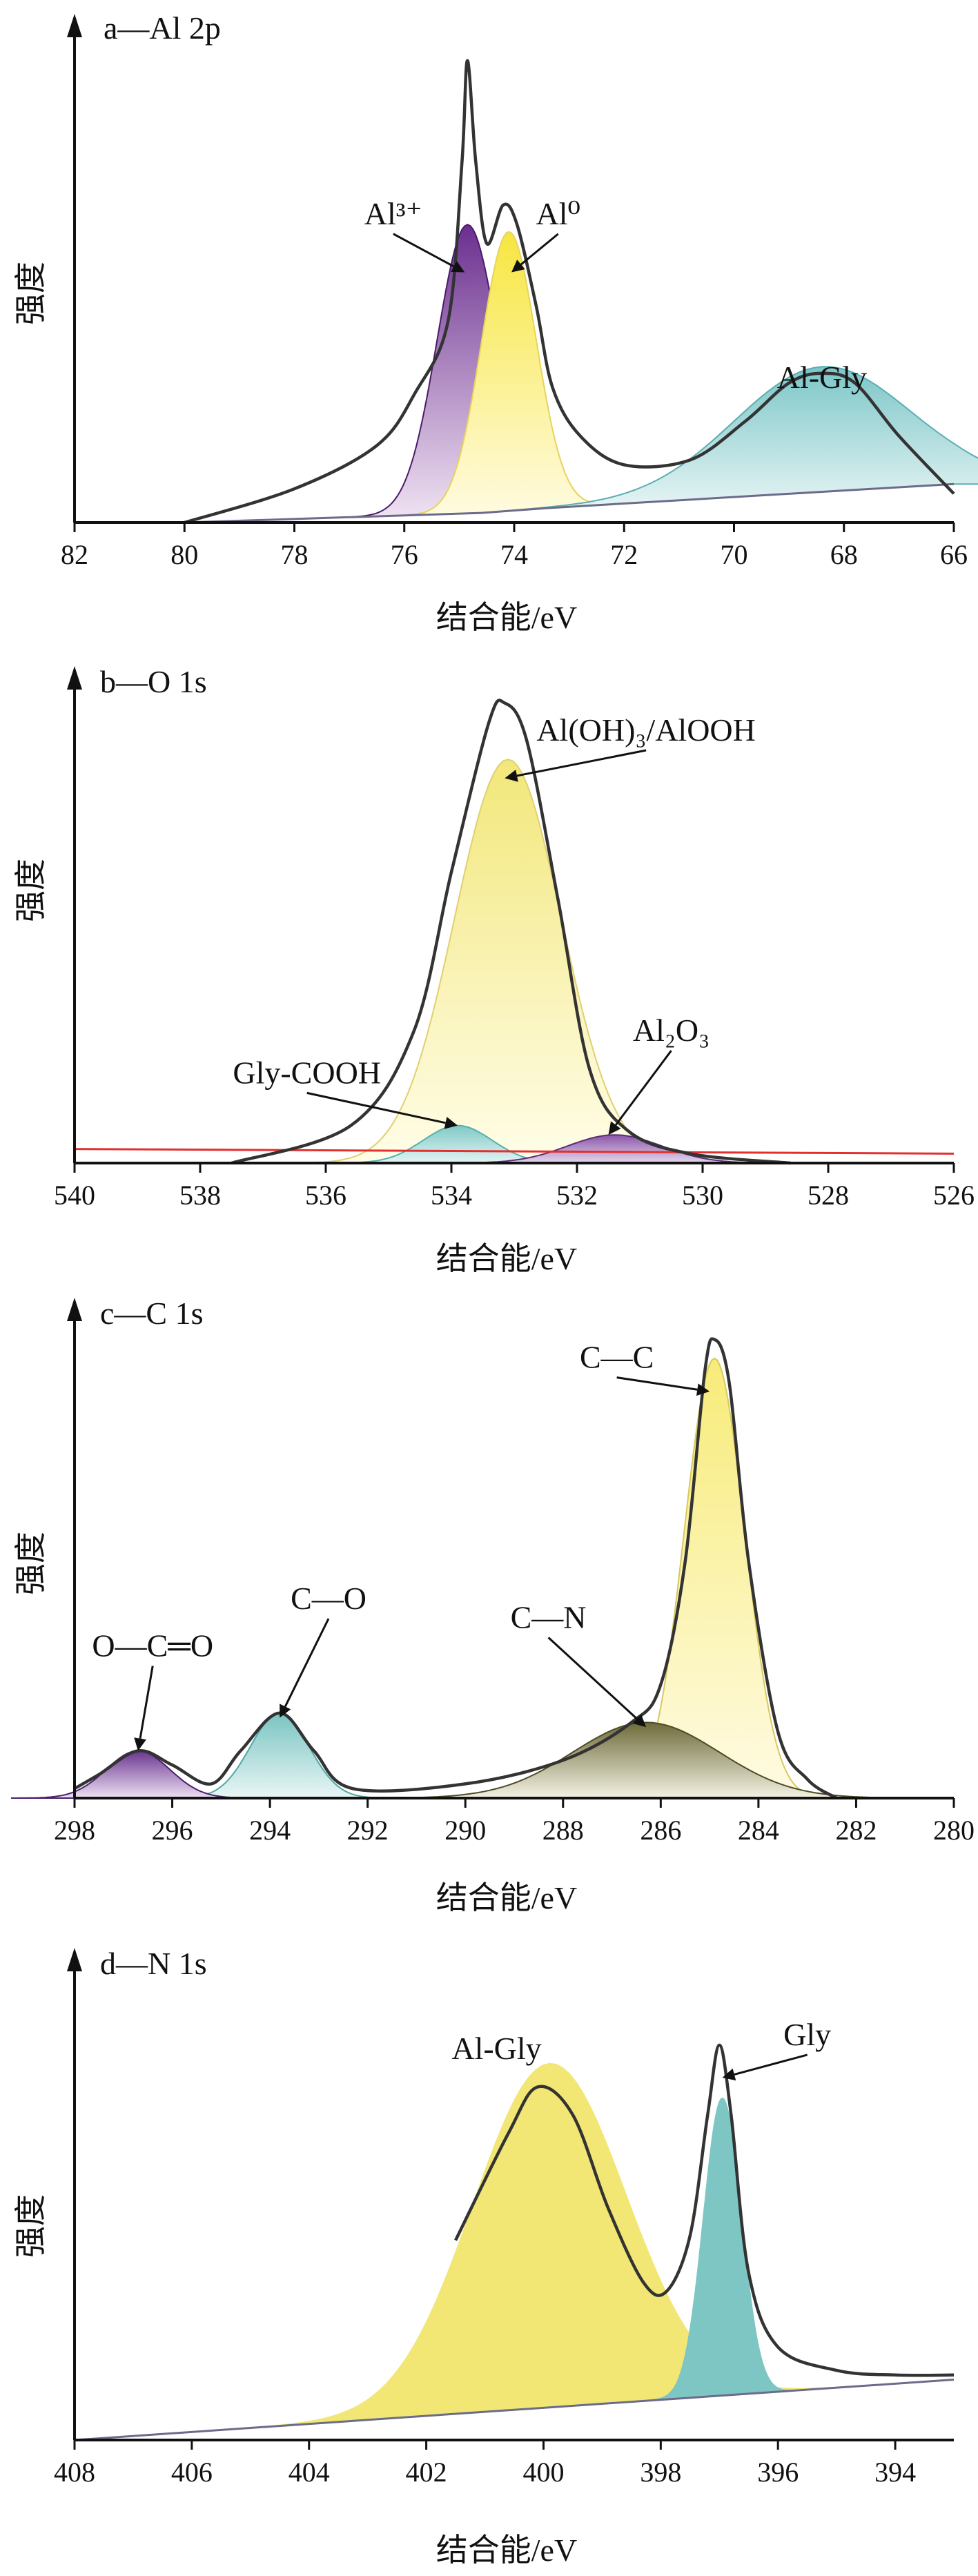  Describe the element at coordinates (74, 678) in the screenshot. I see `panel-b-y-axis-arrow` at that location.